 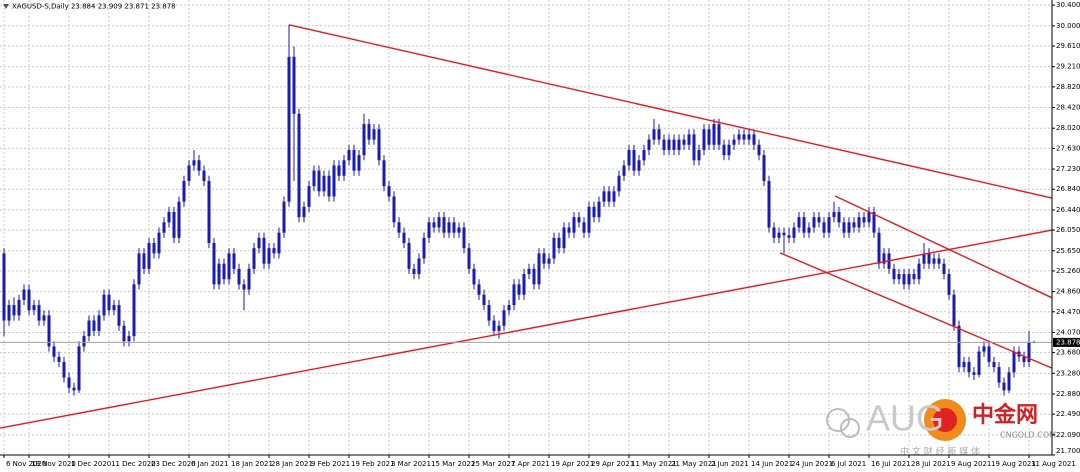 What do you see at coordinates (6, 6) in the screenshot?
I see `symbol-icon` at bounding box center [6, 6].